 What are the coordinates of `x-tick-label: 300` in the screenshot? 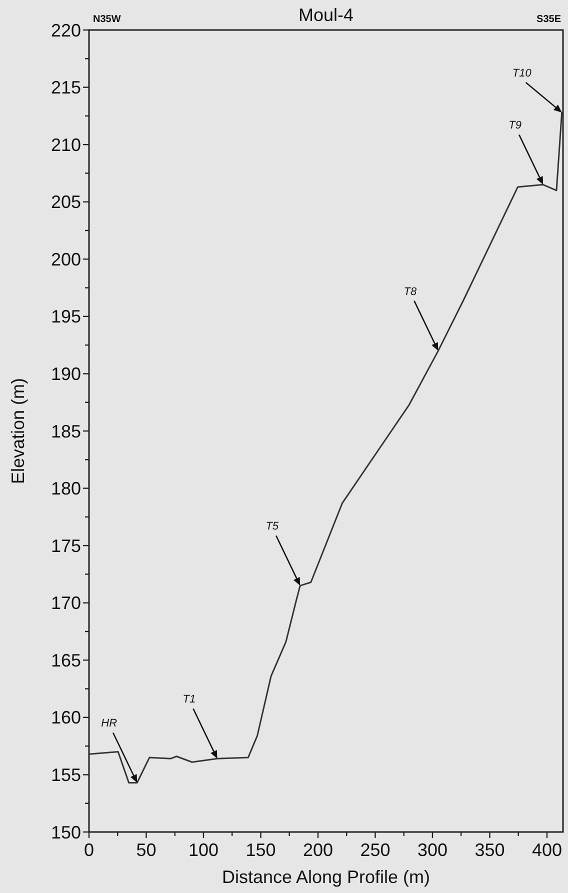 It's located at (432, 850).